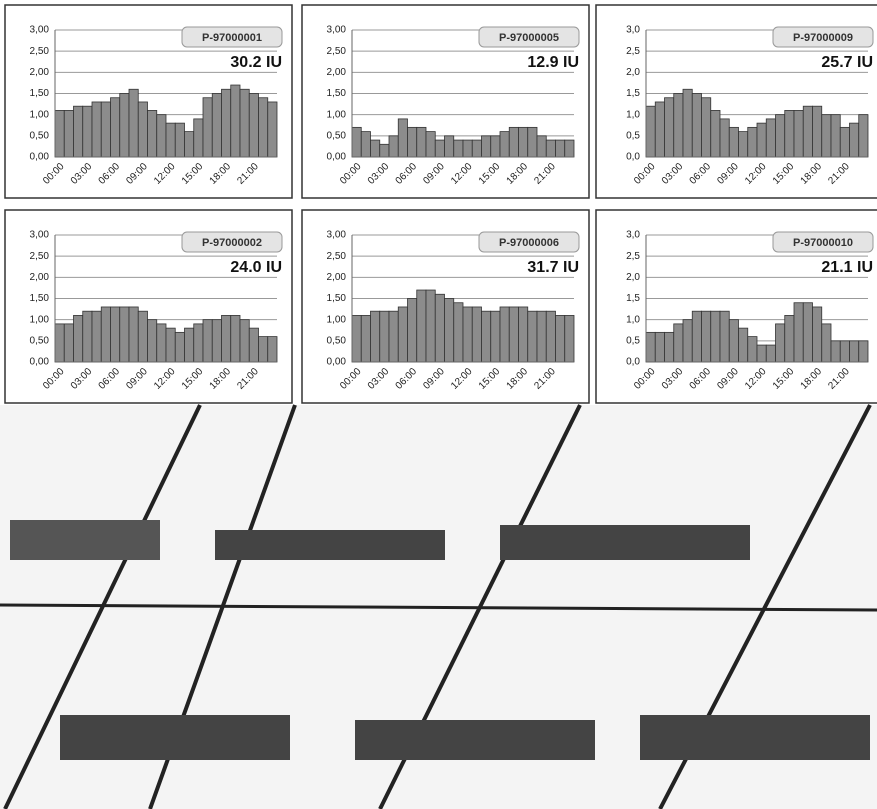 The image size is (877, 809). Describe the element at coordinates (40, 340) in the screenshot. I see `y-tick-label: 0,50` at that location.